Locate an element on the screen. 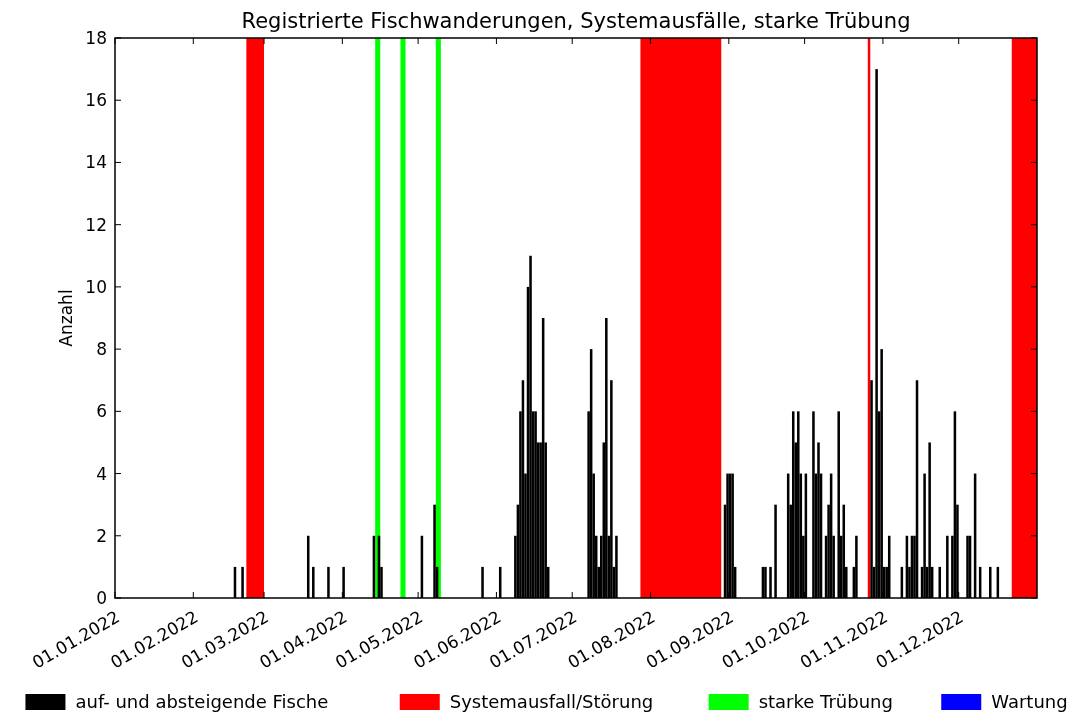  y-tick-label: 0 is located at coordinates (101, 597).